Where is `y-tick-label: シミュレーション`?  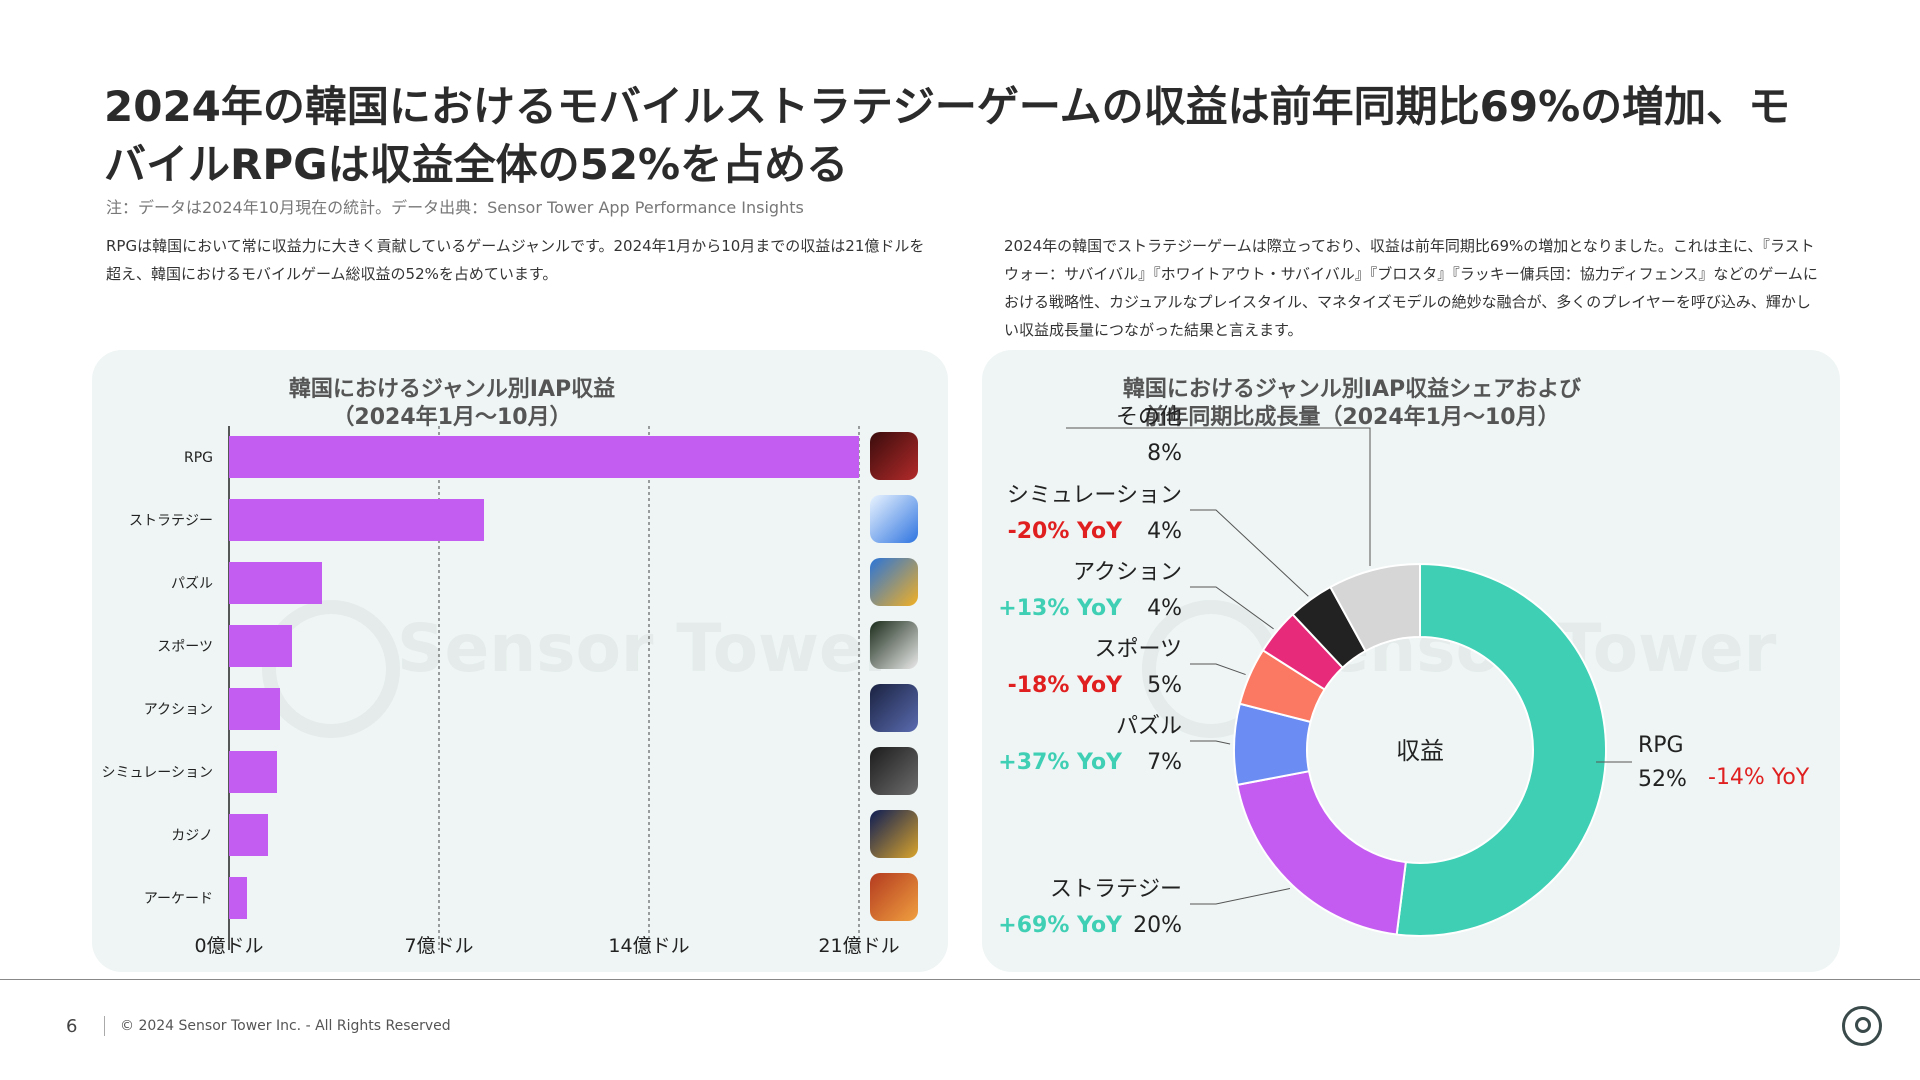 y-tick-label: シミュレーション is located at coordinates (157, 773).